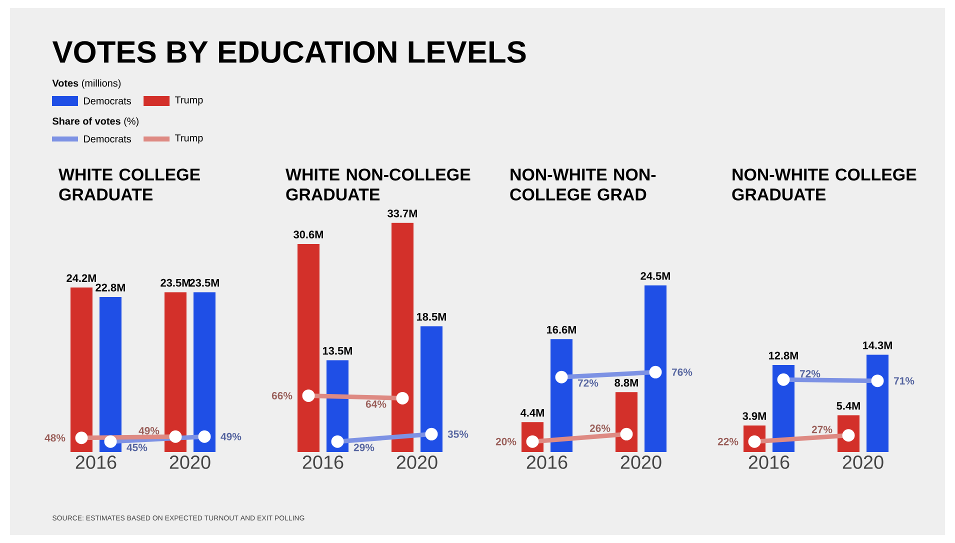 This screenshot has height=543, width=955. What do you see at coordinates (129, 184) in the screenshot?
I see `chart-title: WHITE COLLEGE GRADUATE` at bounding box center [129, 184].